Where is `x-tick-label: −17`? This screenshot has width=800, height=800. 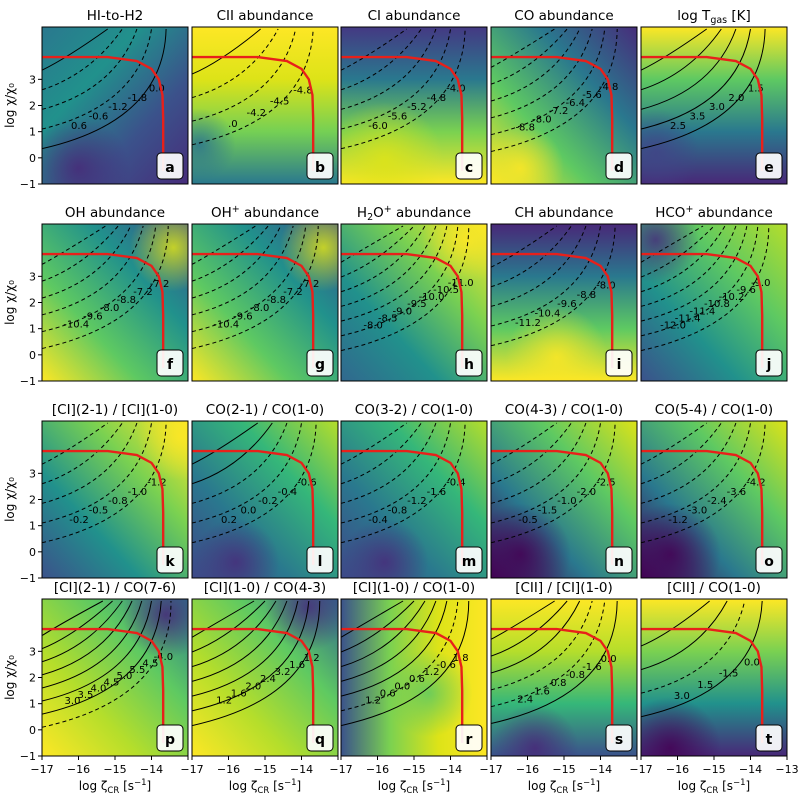 x-tick-label: −17 is located at coordinates (41, 769).